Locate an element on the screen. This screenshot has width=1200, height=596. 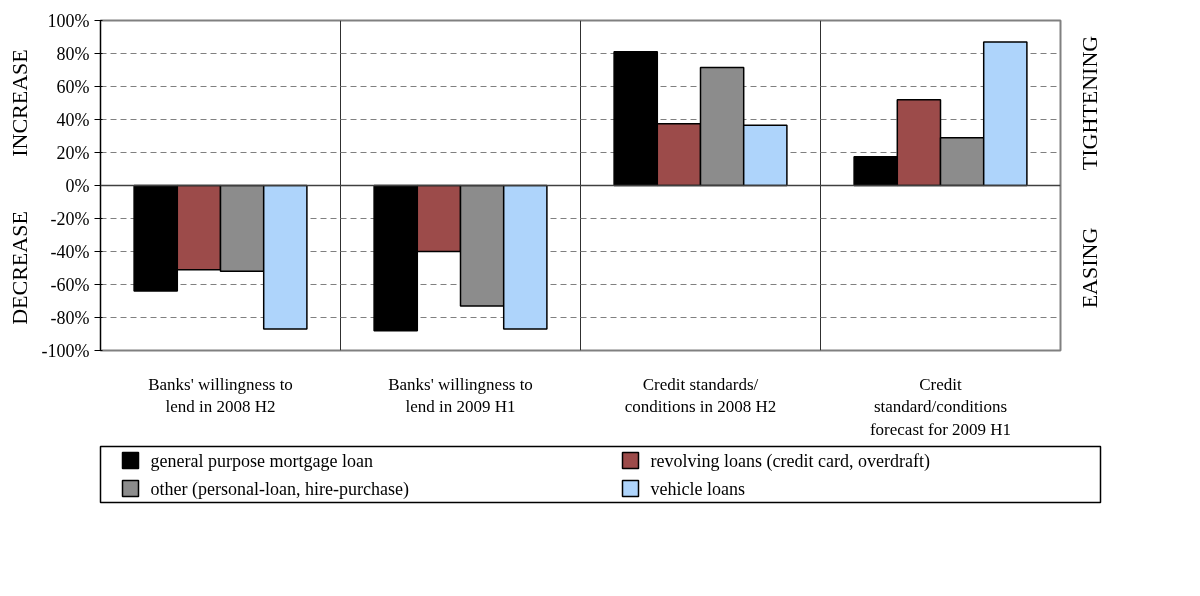
y-tick-label: 0% is located at coordinates (77, 185).